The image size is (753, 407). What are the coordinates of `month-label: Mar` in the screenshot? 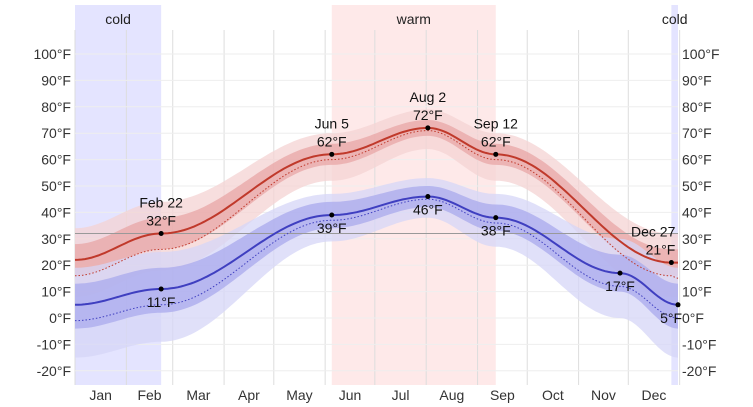 It's located at (198, 395).